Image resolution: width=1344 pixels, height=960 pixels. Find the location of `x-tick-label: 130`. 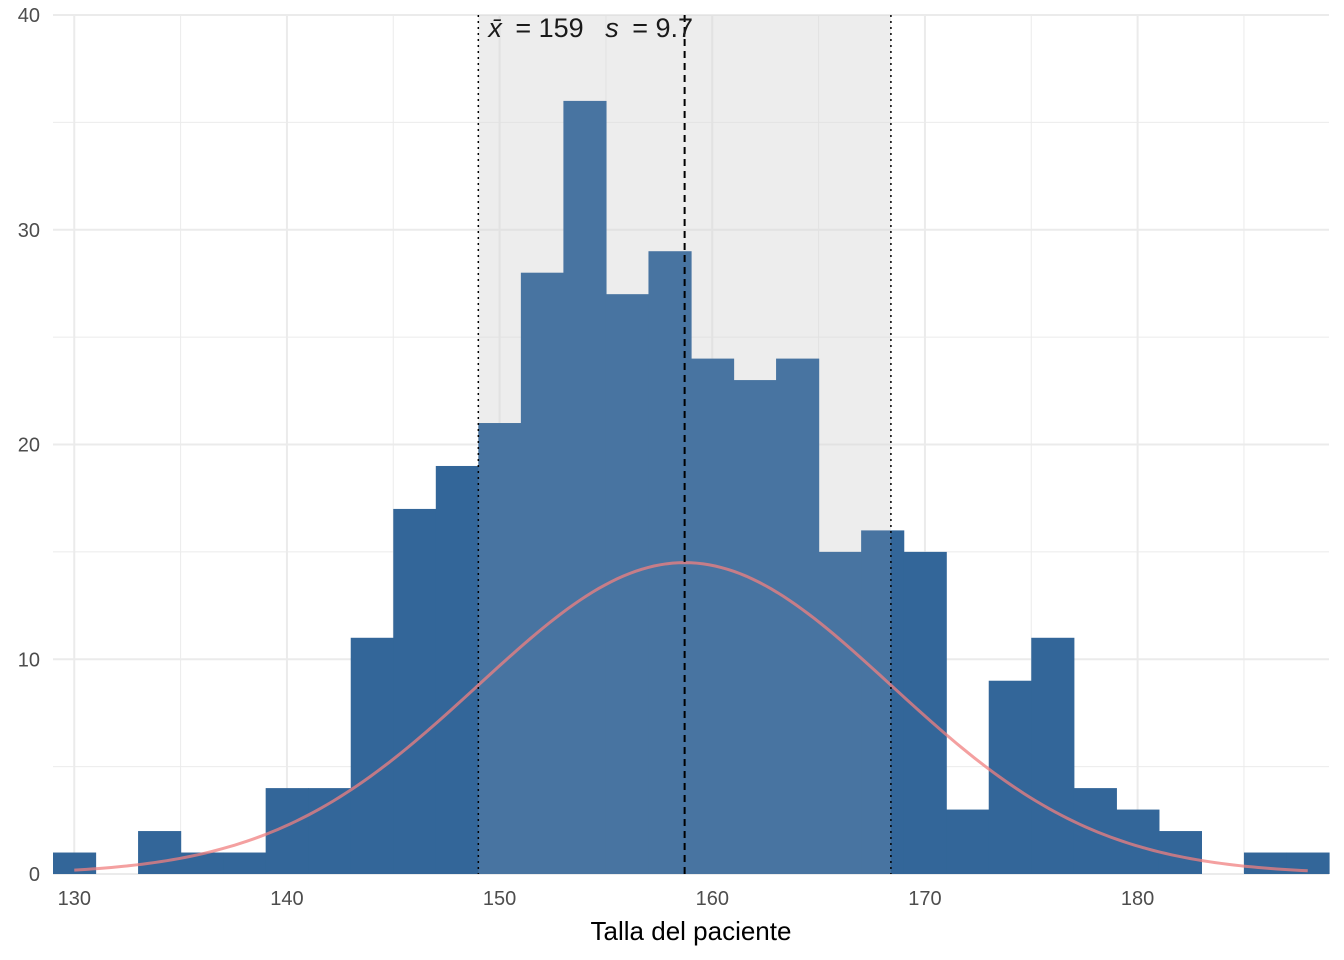

x-tick-label: 130 is located at coordinates (74, 899).